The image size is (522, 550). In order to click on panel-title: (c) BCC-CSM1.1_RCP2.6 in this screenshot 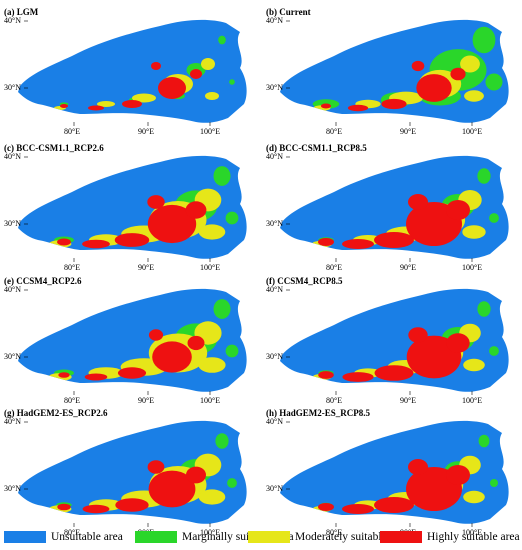, I will do `click(54, 148)`.